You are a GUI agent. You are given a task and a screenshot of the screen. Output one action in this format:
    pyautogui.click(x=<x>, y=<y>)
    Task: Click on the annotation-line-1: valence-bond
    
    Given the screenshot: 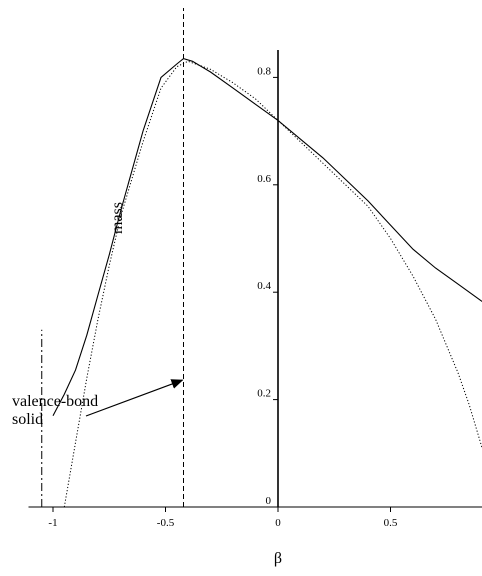 What is the action you would take?
    pyautogui.click(x=55, y=401)
    